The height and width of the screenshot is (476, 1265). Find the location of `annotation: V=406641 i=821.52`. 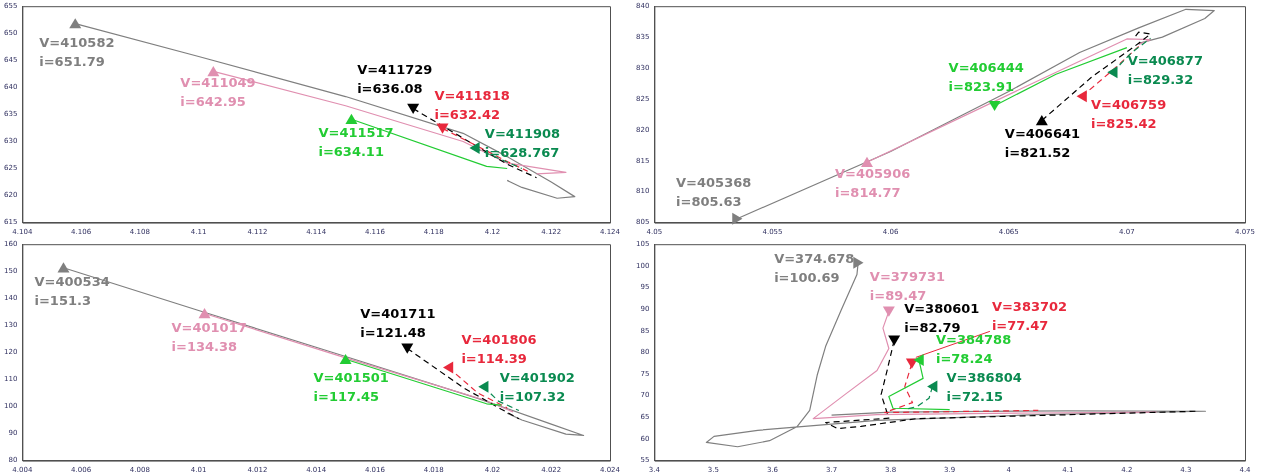

annotation: V=406641 i=821.52 is located at coordinates (1042, 143).